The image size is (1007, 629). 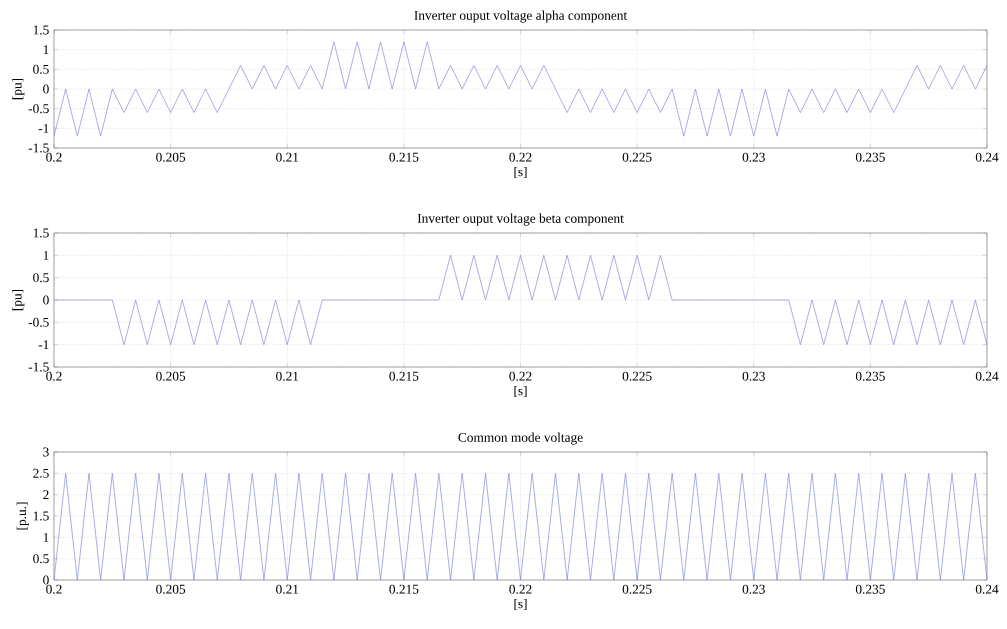 I want to click on y-axis-title: [p.u.], so click(x=22, y=516).